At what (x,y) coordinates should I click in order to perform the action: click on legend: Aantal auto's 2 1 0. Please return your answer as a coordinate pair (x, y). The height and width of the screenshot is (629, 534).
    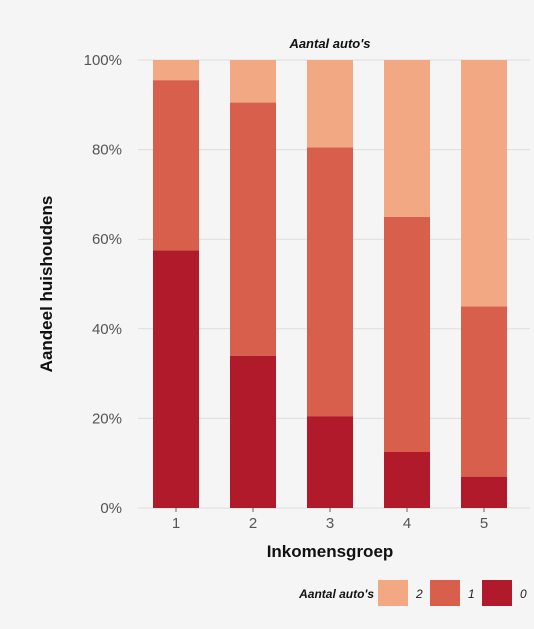
    Looking at the image, I should click on (412, 593).